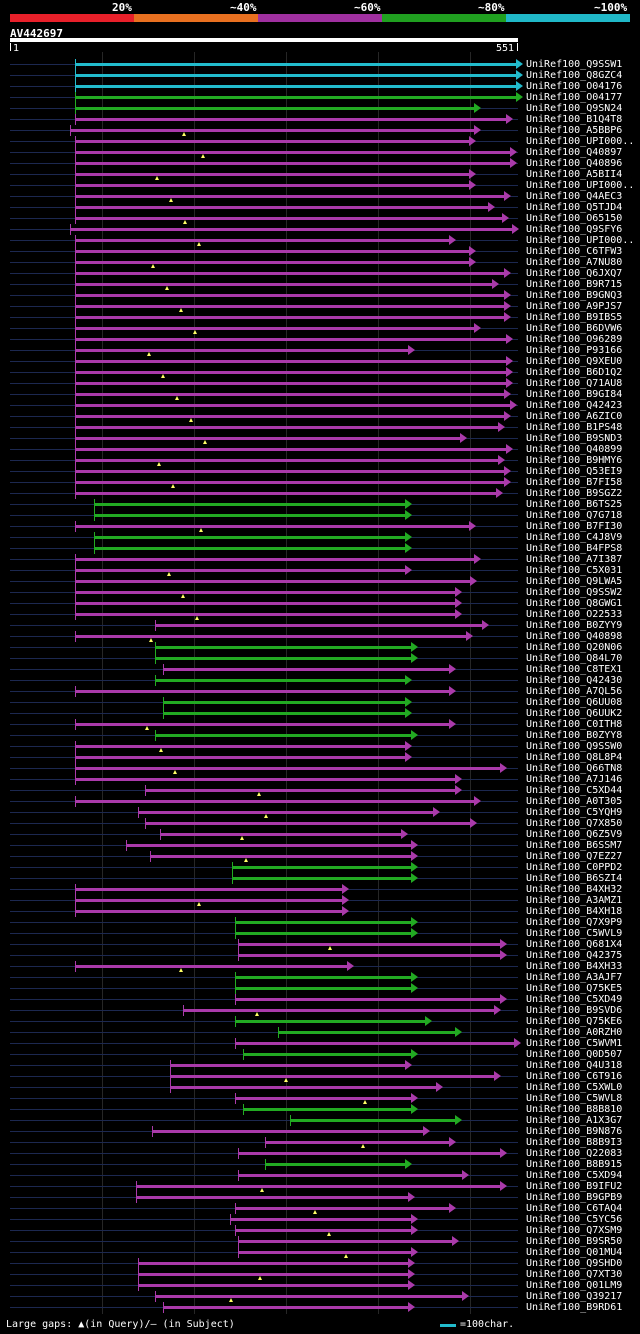 This screenshot has height=1334, width=640. What do you see at coordinates (574, 1043) in the screenshot?
I see `hit-label: UniRef100_C5WVM1` at bounding box center [574, 1043].